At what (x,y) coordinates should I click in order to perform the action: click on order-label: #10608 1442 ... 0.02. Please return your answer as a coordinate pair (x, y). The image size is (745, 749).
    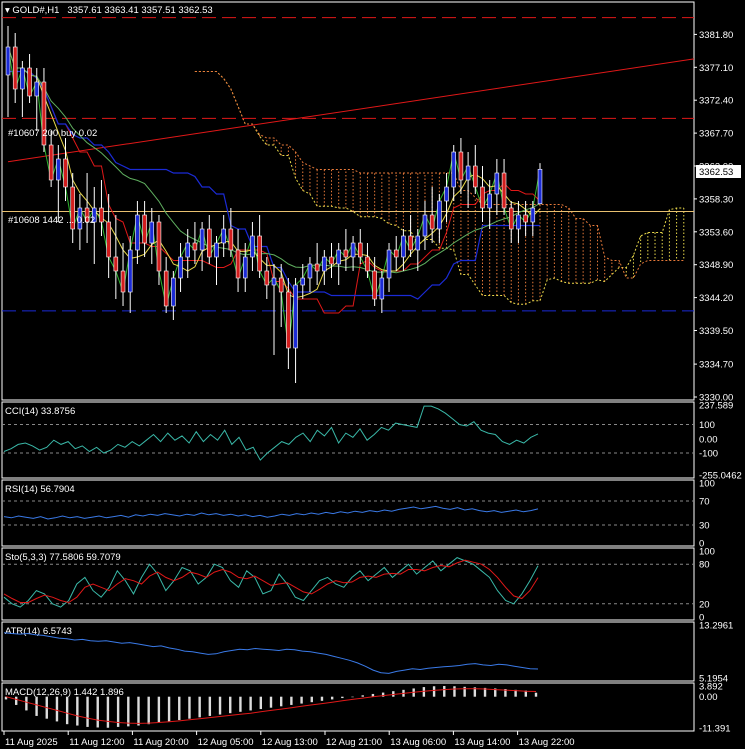
    Looking at the image, I should click on (51, 220).